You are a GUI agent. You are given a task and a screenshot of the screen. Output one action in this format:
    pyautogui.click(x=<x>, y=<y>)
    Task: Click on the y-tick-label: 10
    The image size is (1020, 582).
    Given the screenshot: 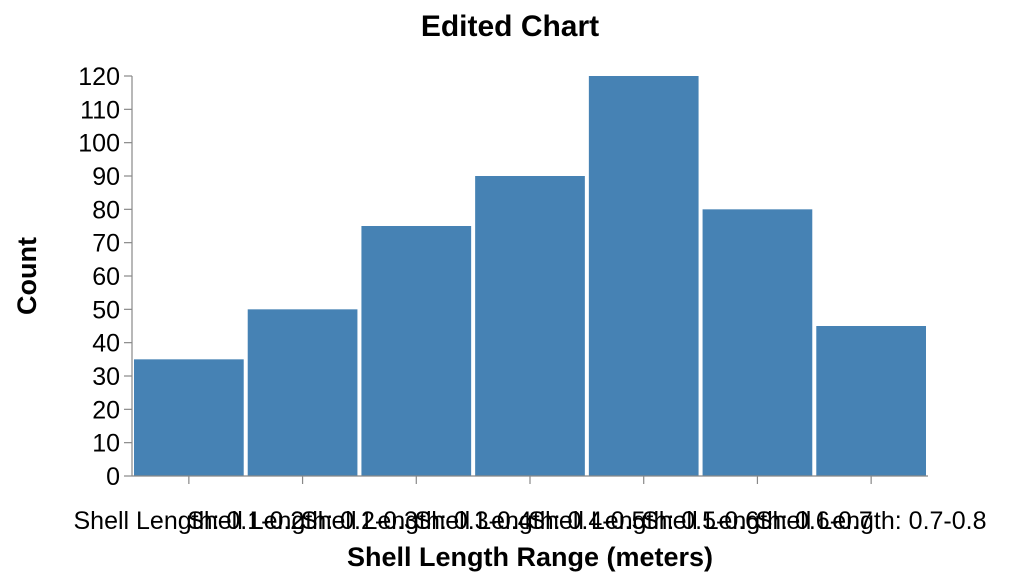 What is the action you would take?
    pyautogui.click(x=106, y=444)
    